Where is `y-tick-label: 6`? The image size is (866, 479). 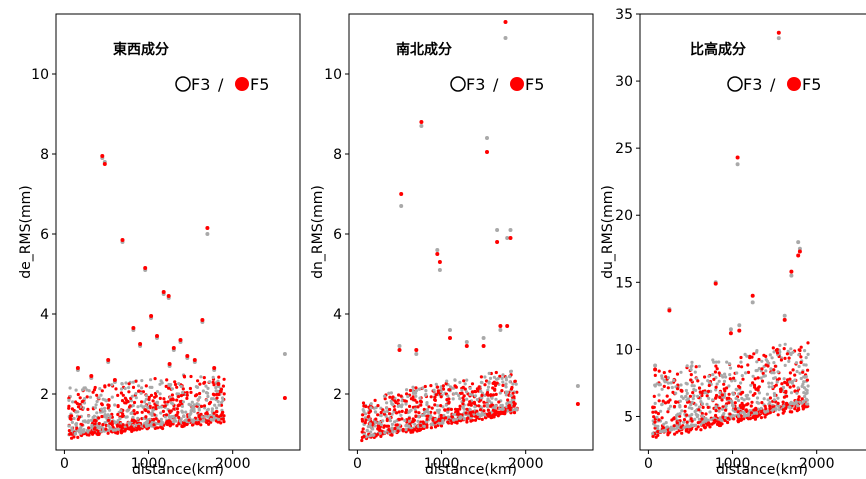 y-tick-label: 6 is located at coordinates (44, 235).